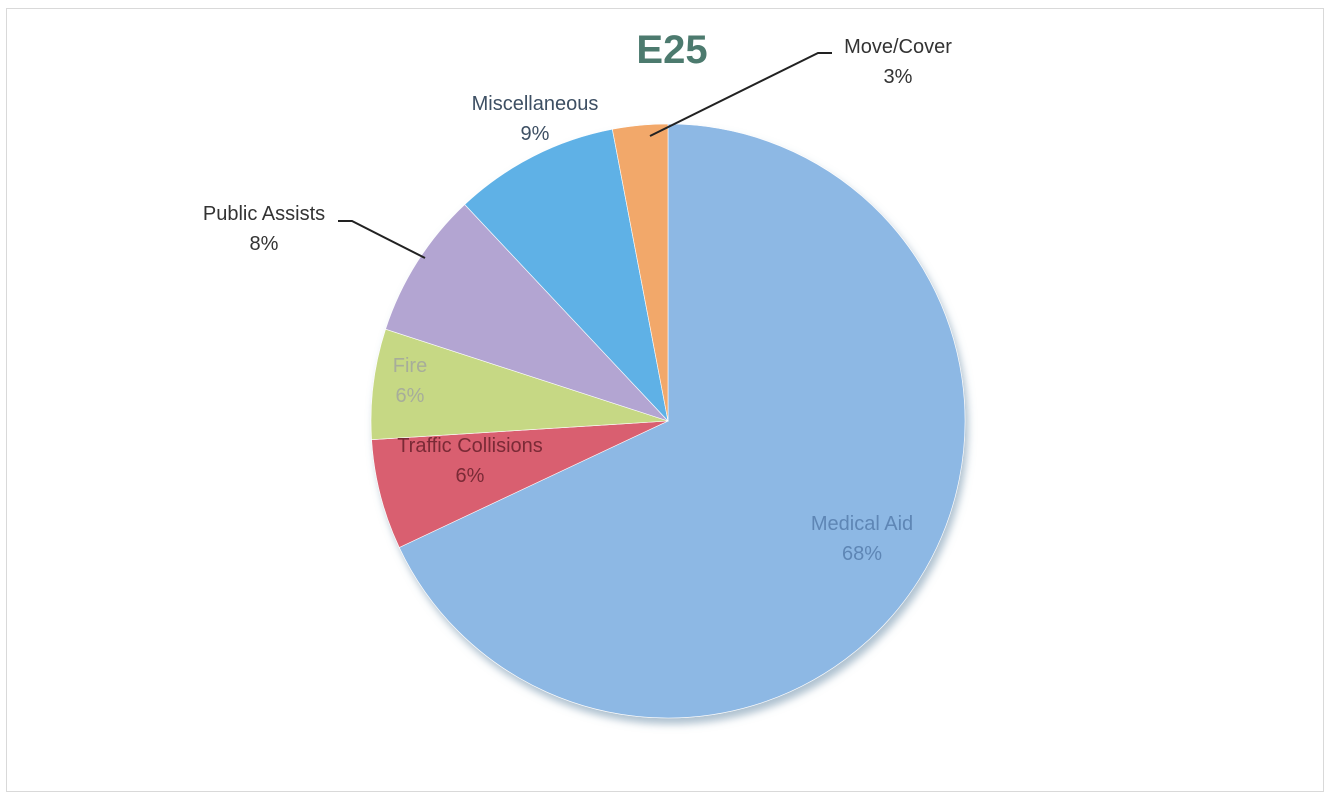  I want to click on pie-slice-miscellaneous, so click(566, 275).